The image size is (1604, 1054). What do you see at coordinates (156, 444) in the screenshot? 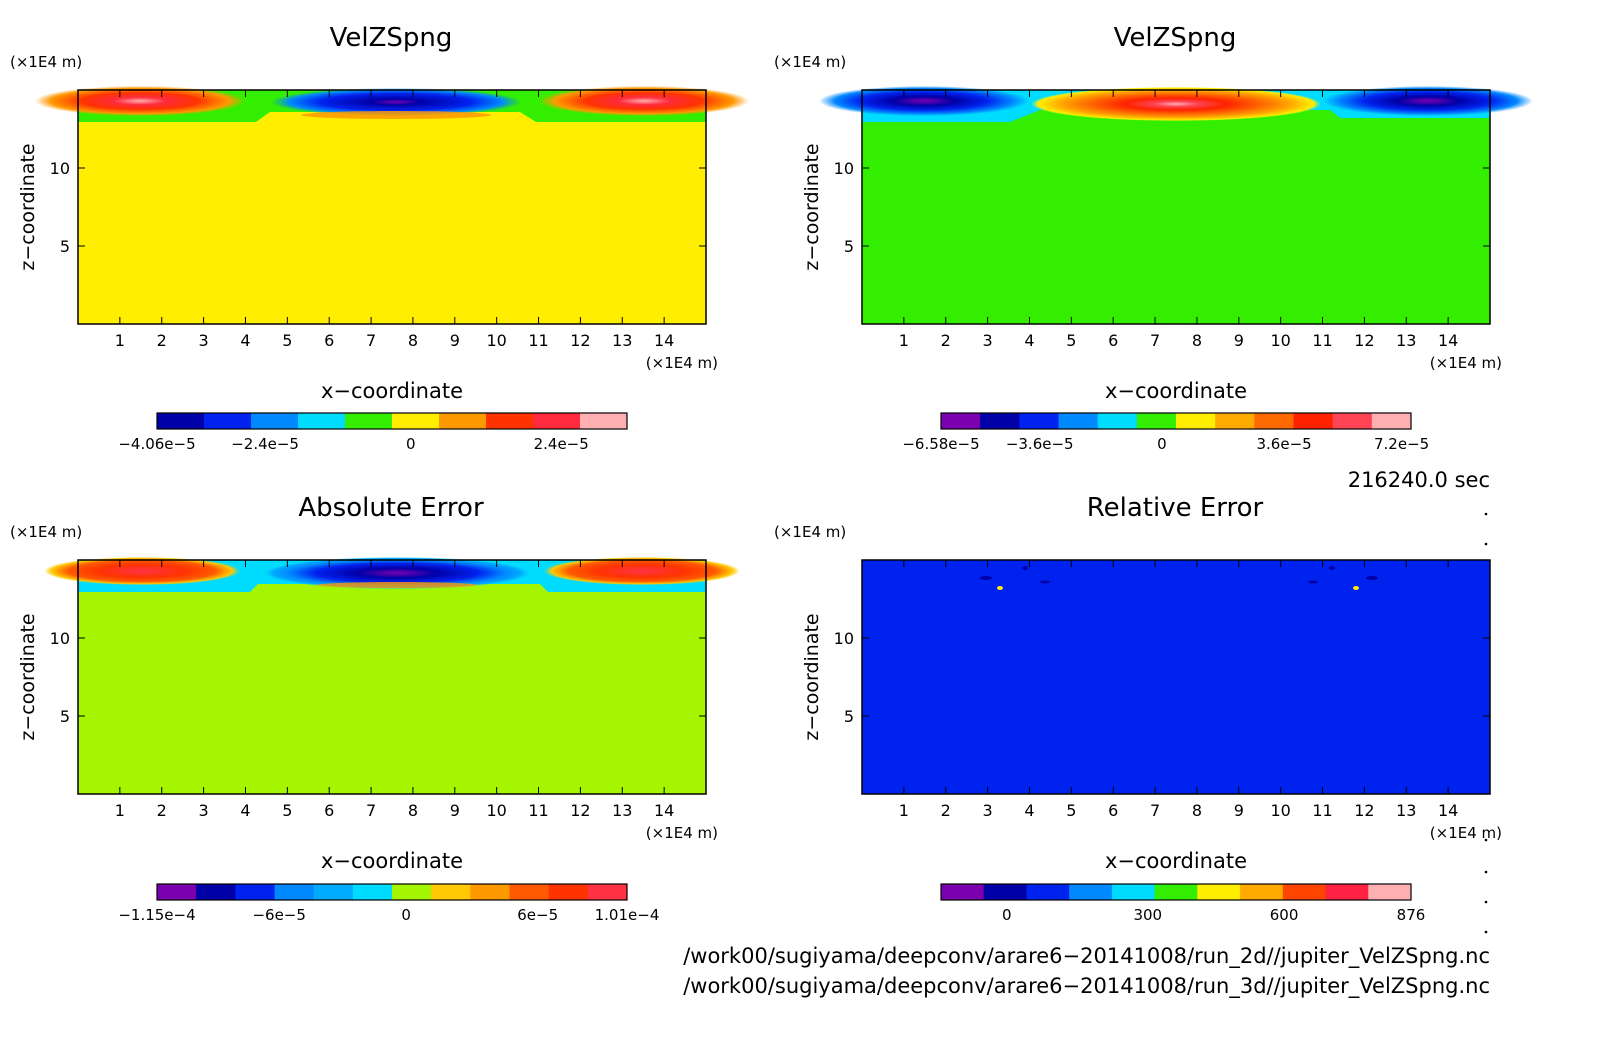
I see `colorbar-label: −4.06e−5` at bounding box center [156, 444].